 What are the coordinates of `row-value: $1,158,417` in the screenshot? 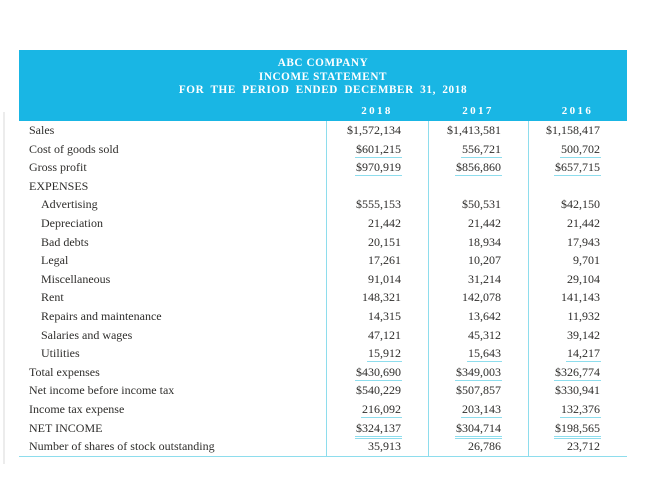 It's located at (577, 130).